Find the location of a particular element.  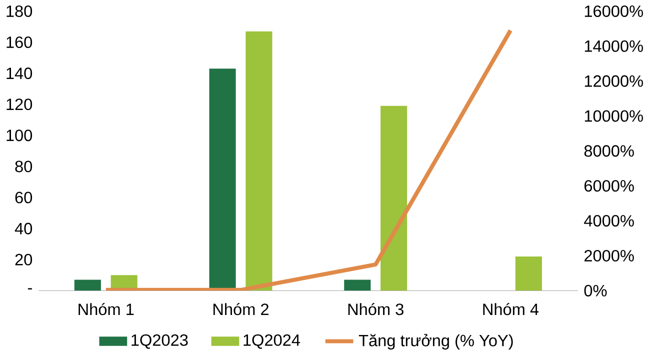

y2-tick-label: 2000% is located at coordinates (609, 256).